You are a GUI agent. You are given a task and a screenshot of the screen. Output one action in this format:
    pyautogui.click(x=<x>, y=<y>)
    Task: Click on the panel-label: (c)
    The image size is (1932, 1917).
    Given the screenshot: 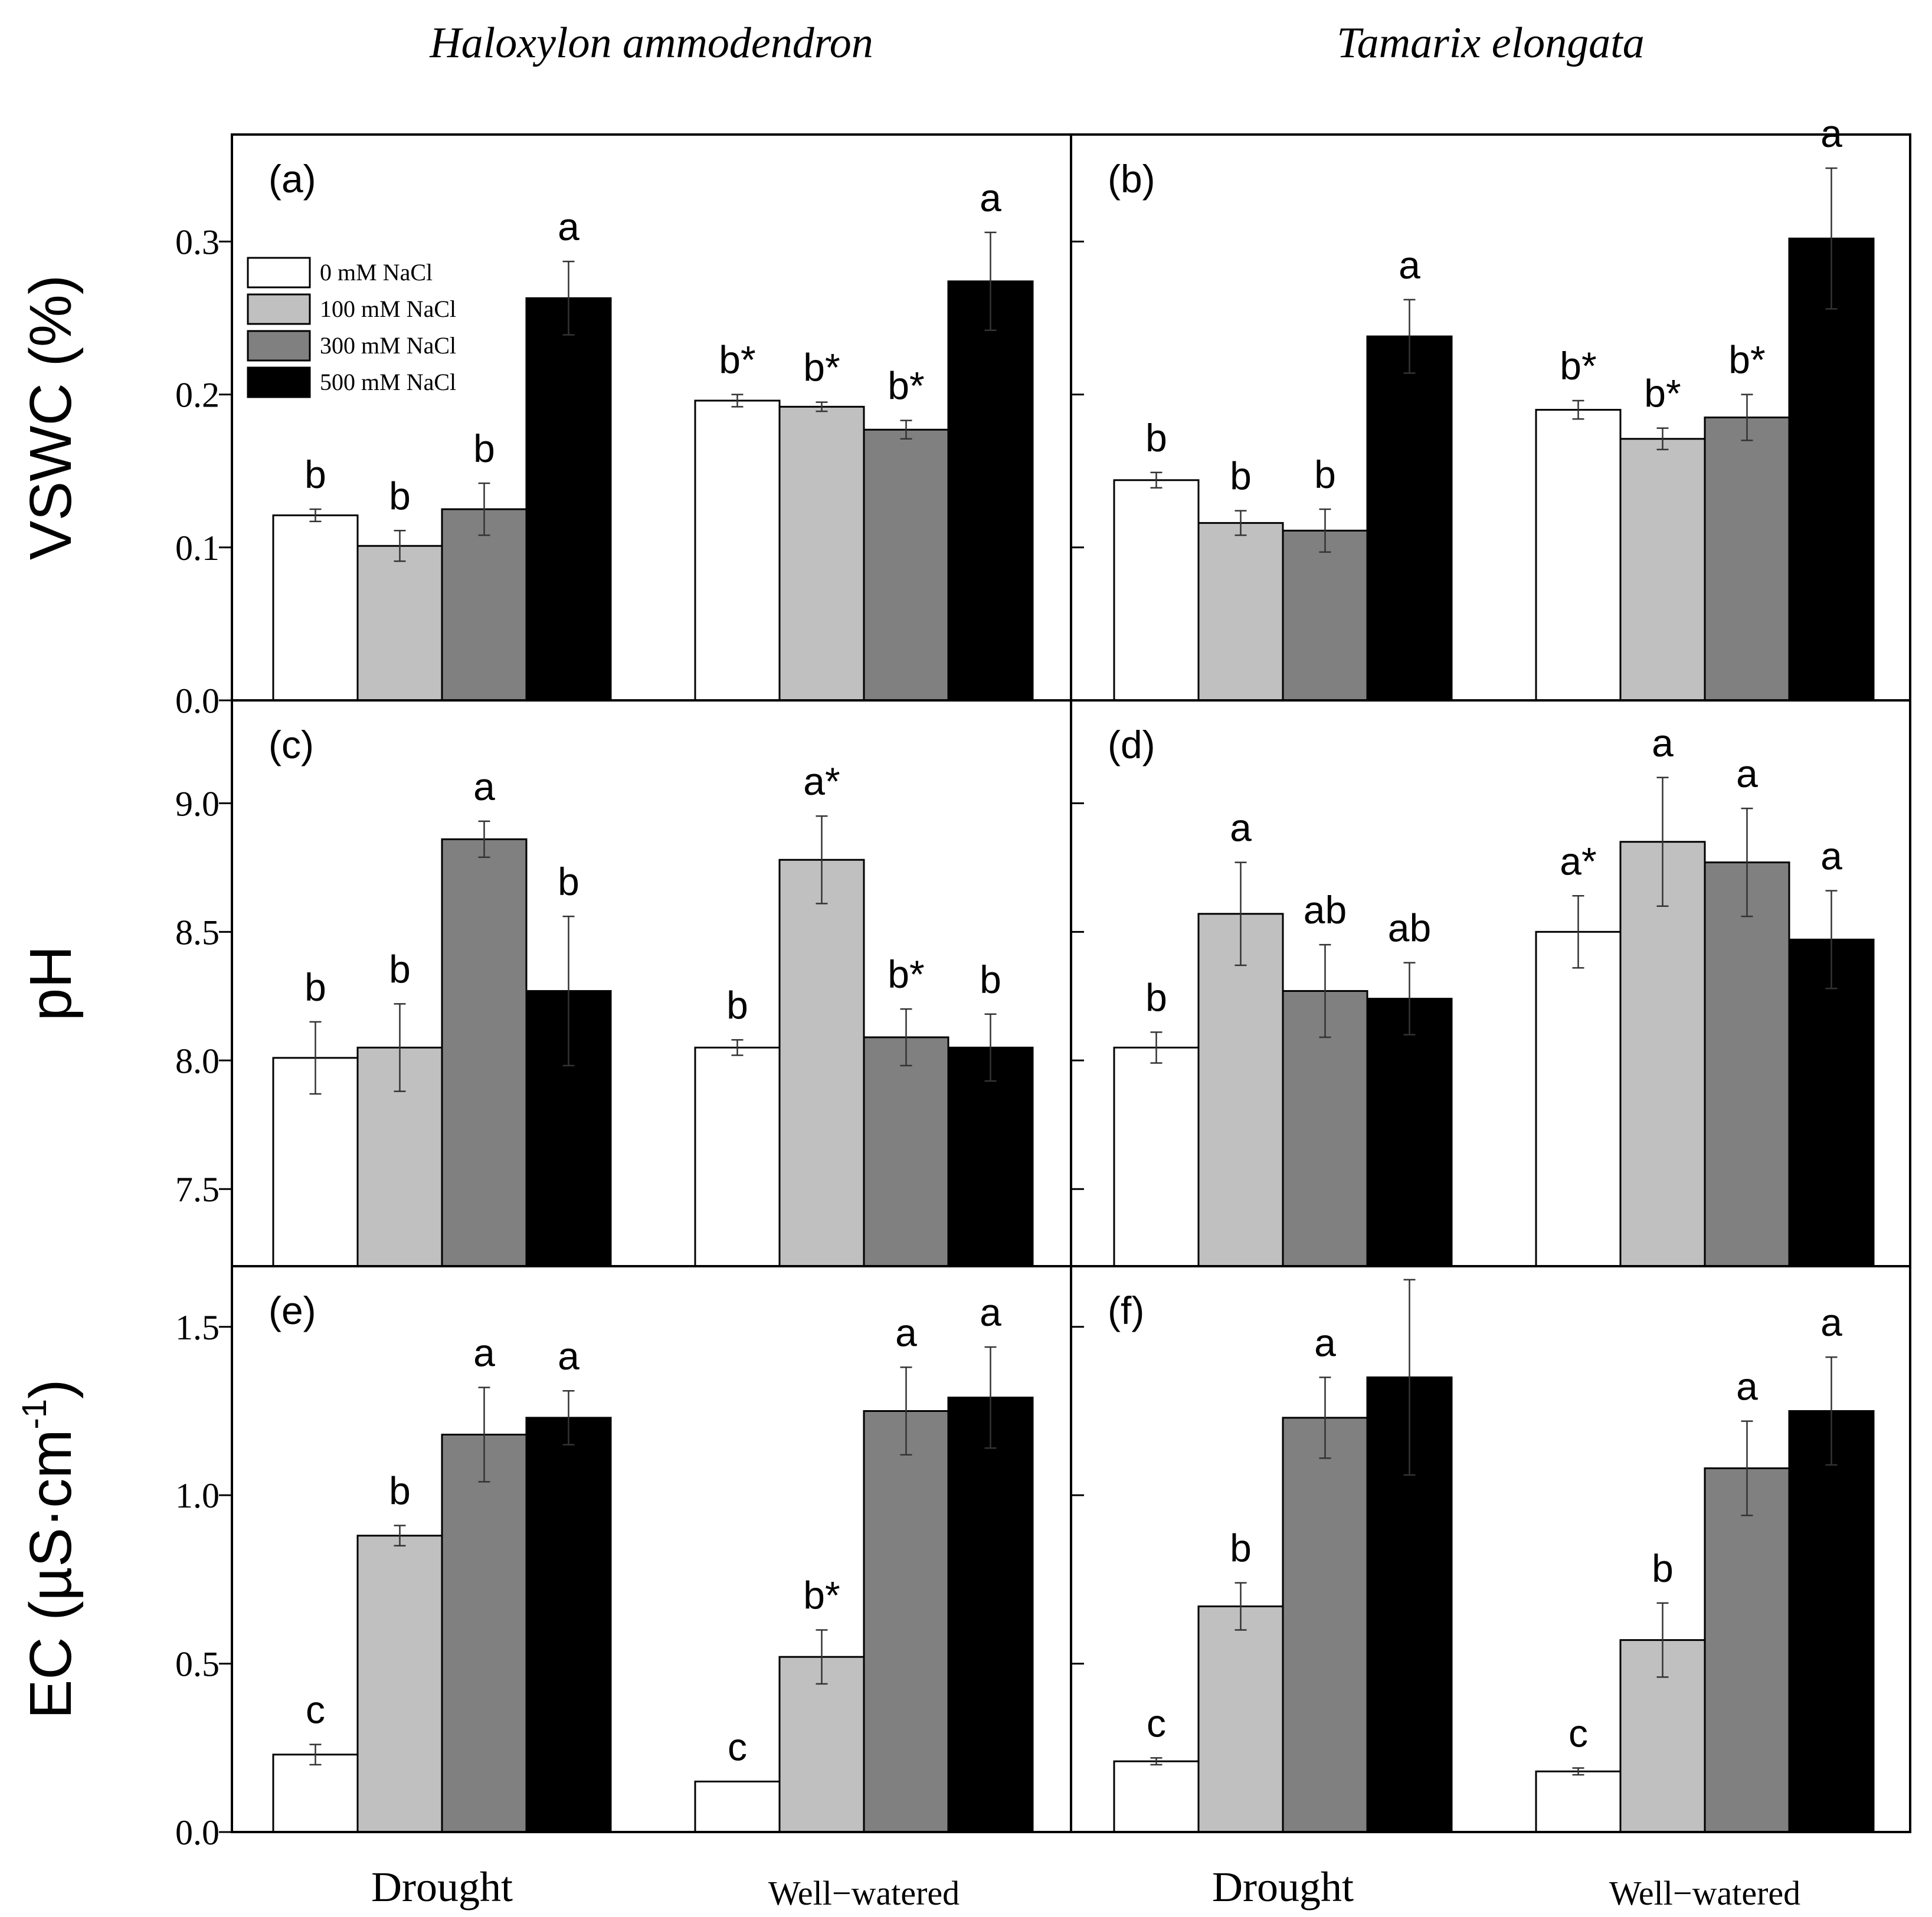 What is the action you would take?
    pyautogui.click(x=291, y=745)
    